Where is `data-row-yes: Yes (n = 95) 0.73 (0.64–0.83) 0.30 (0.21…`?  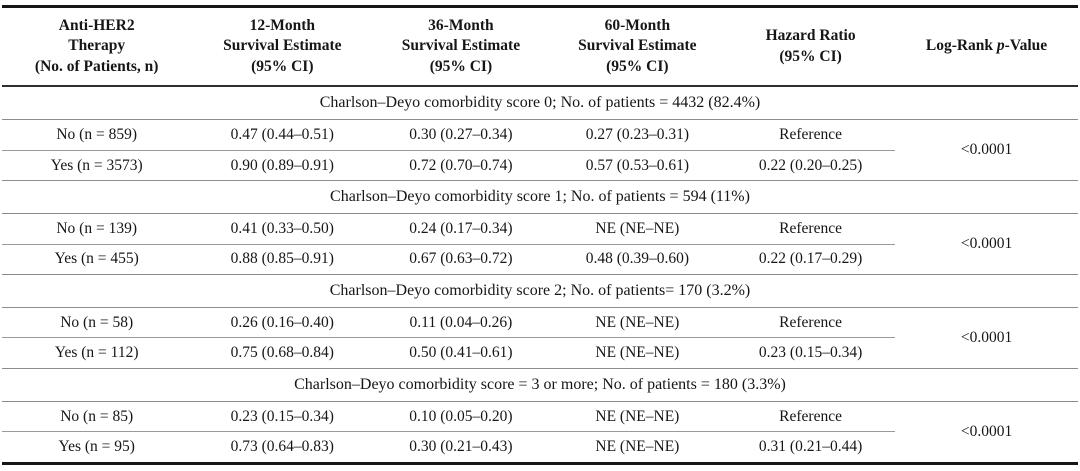 data-row-yes: Yes (n = 95) 0.73 (0.64–0.83) 0.30 (0.21… is located at coordinates (540, 448).